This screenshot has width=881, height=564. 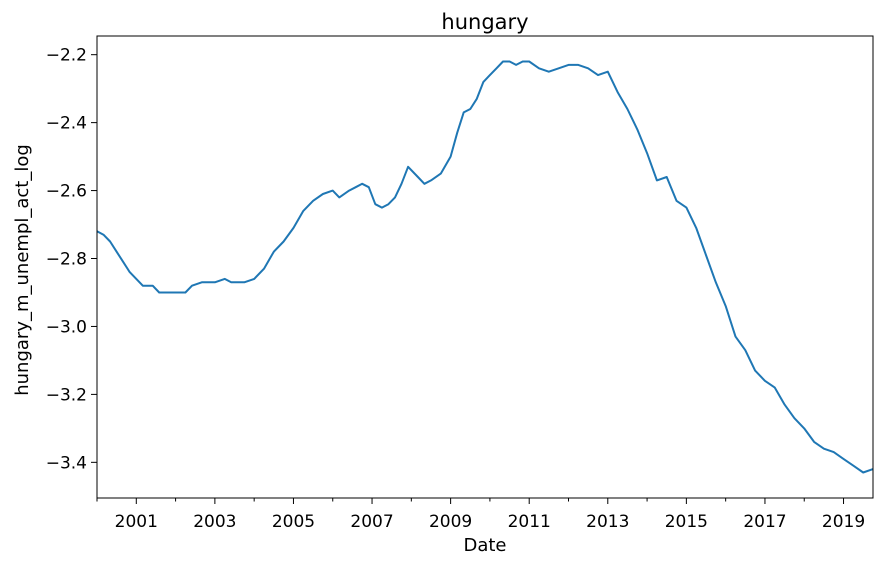 I want to click on y-axis-label: hungary_m_unempl_act_log, so click(x=22, y=270).